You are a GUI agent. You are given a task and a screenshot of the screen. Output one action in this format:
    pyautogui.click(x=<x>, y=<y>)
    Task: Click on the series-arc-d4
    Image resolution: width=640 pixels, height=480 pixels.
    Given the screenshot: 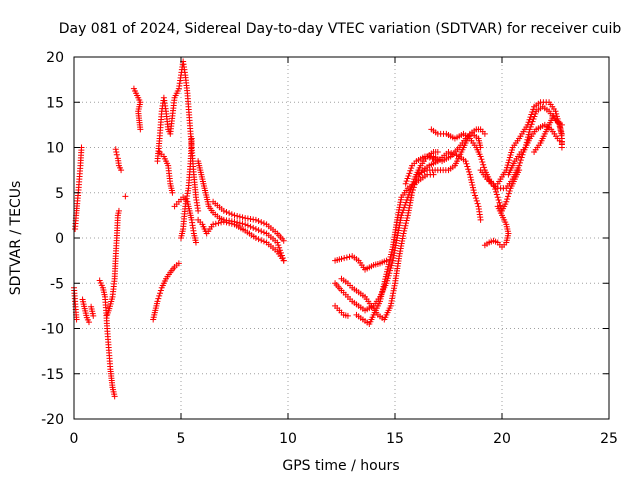 What is the action you would take?
    pyautogui.click(x=185, y=220)
    